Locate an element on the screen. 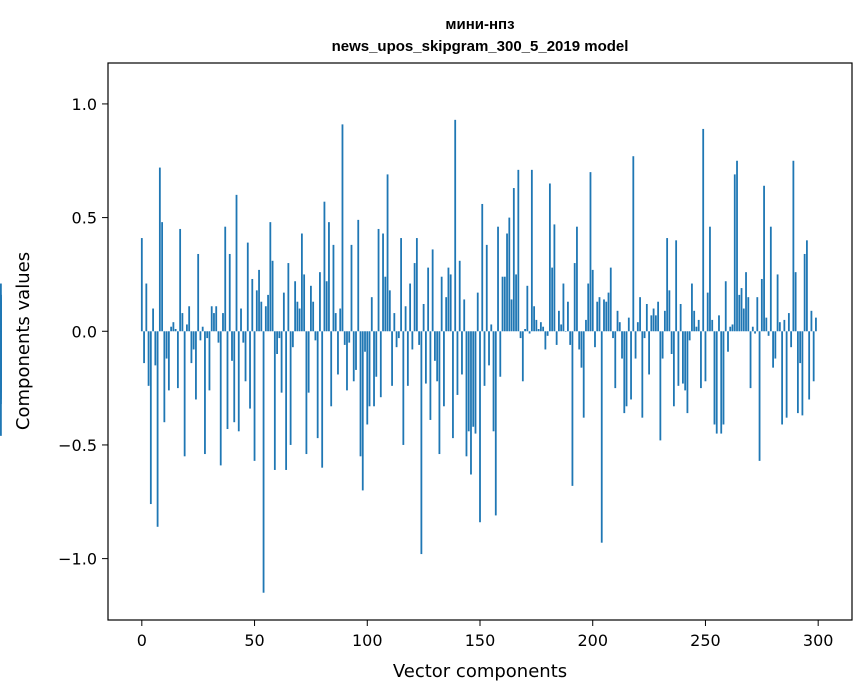 The width and height of the screenshot is (867, 696). y-tick-label: 1.0 is located at coordinates (84, 104).